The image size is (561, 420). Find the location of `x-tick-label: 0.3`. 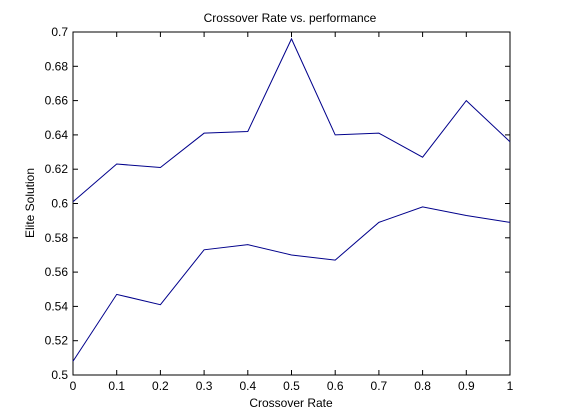

x-tick-label: 0.3 is located at coordinates (204, 386).